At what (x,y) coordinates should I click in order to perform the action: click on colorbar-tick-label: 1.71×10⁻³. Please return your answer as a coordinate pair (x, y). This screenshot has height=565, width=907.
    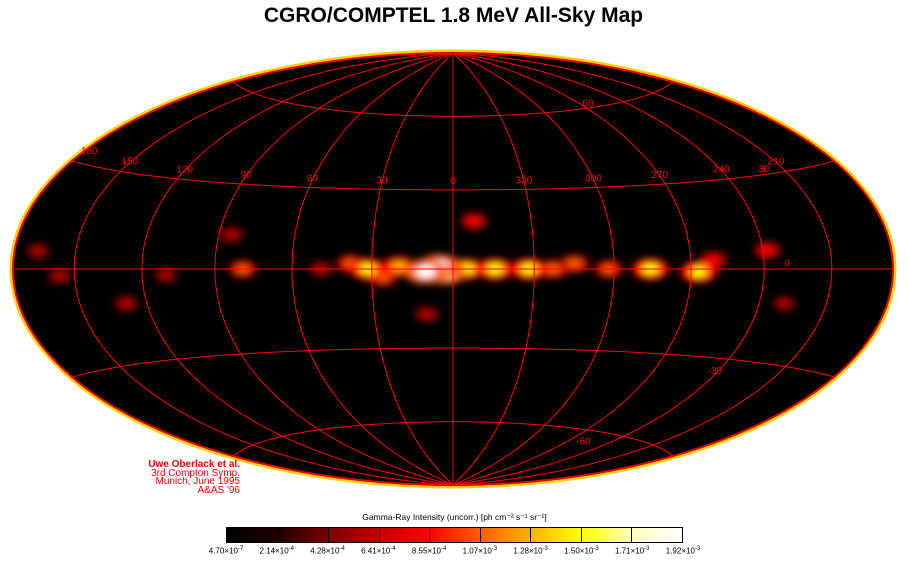
    Looking at the image, I should click on (632, 551).